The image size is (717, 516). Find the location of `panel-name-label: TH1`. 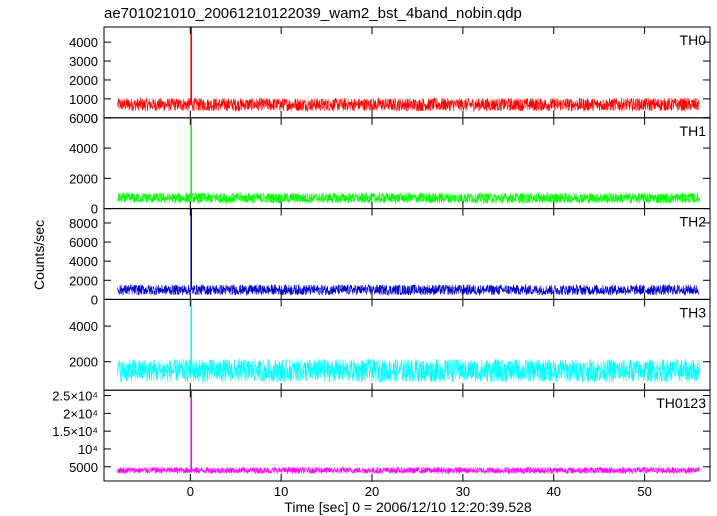

panel-name-label: TH1 is located at coordinates (693, 131).